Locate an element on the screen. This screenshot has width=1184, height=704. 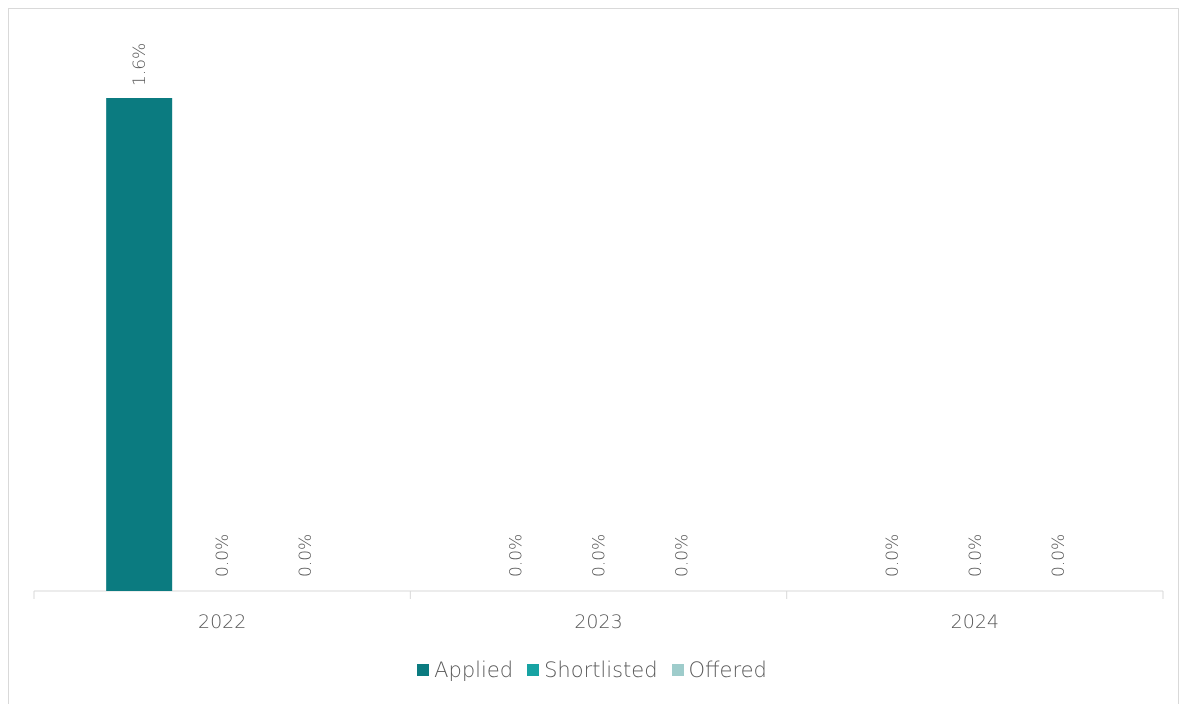
legend-item-offered: Offered is located at coordinates (719, 670).